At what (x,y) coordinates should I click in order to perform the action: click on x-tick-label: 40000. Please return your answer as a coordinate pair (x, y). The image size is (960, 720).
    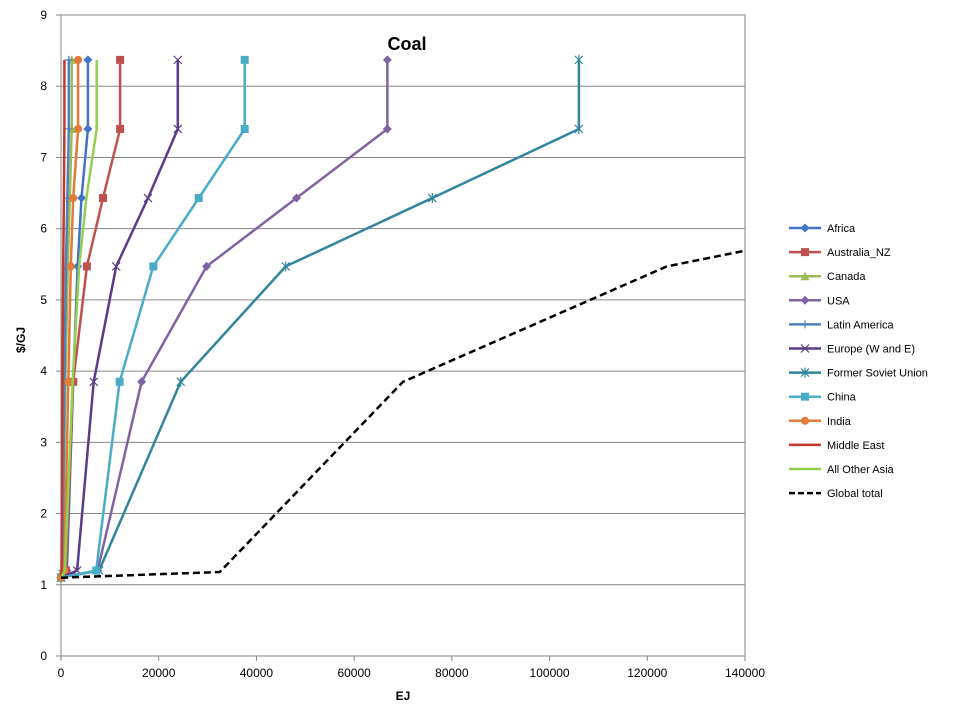
    Looking at the image, I should click on (257, 673).